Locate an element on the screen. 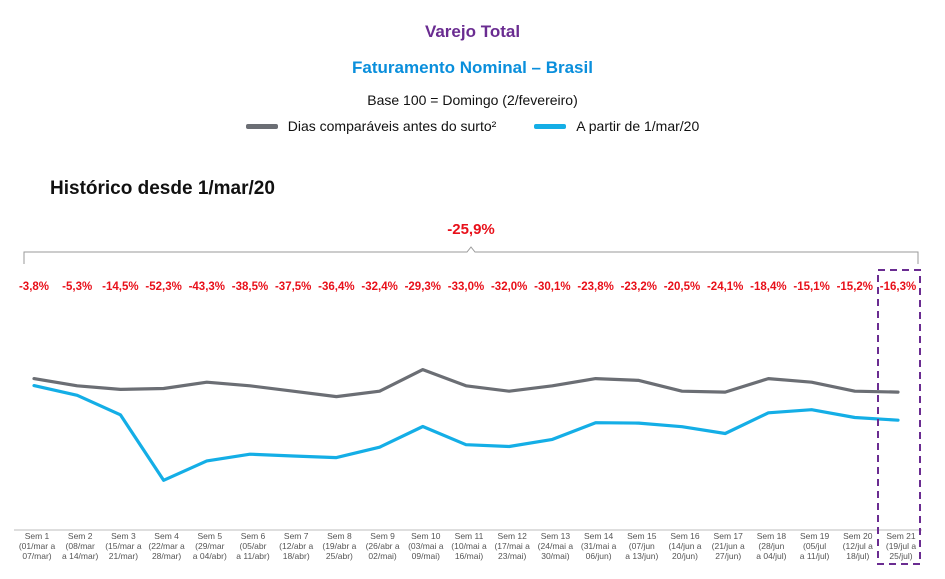 The height and width of the screenshot is (579, 945). x-tick-label: Sem 21 (19/jul a 25/jul) is located at coordinates (901, 546).